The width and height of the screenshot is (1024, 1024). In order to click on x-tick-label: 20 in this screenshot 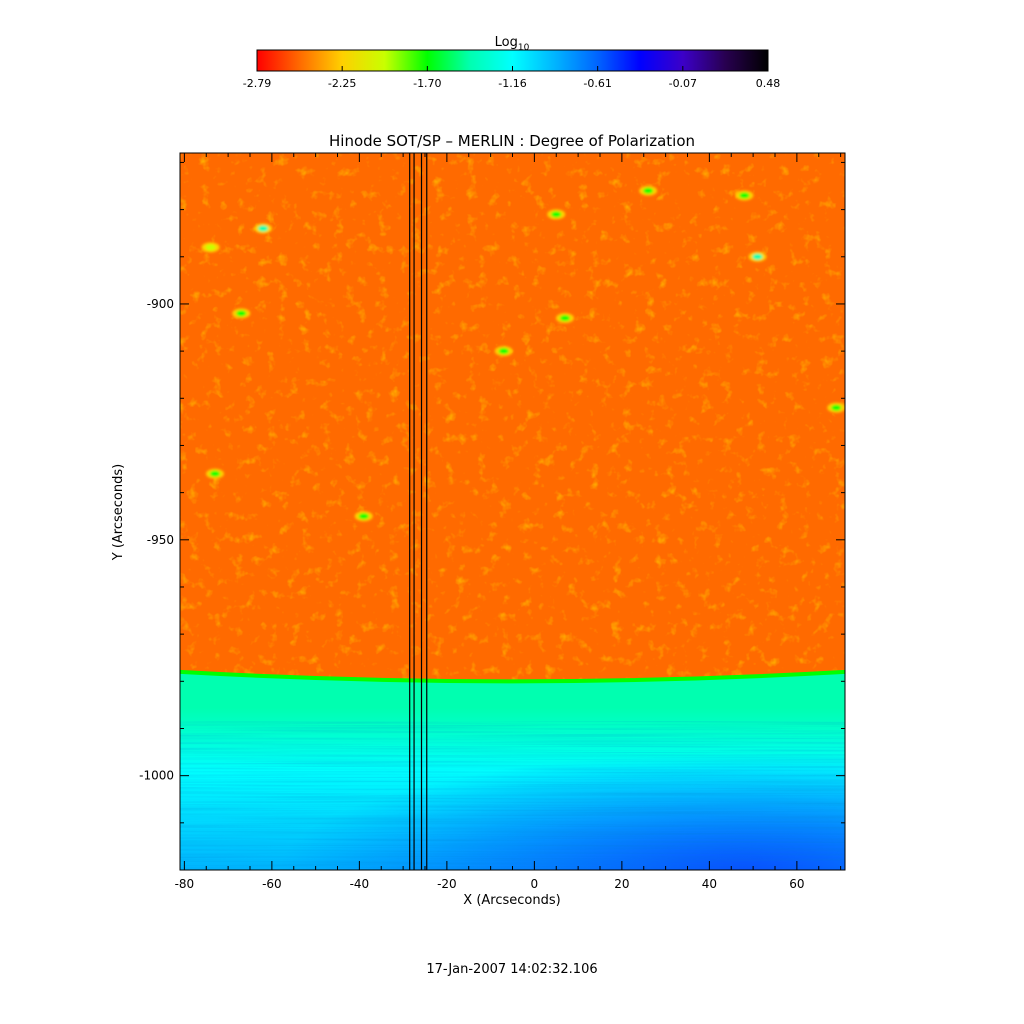, I will do `click(621, 884)`.